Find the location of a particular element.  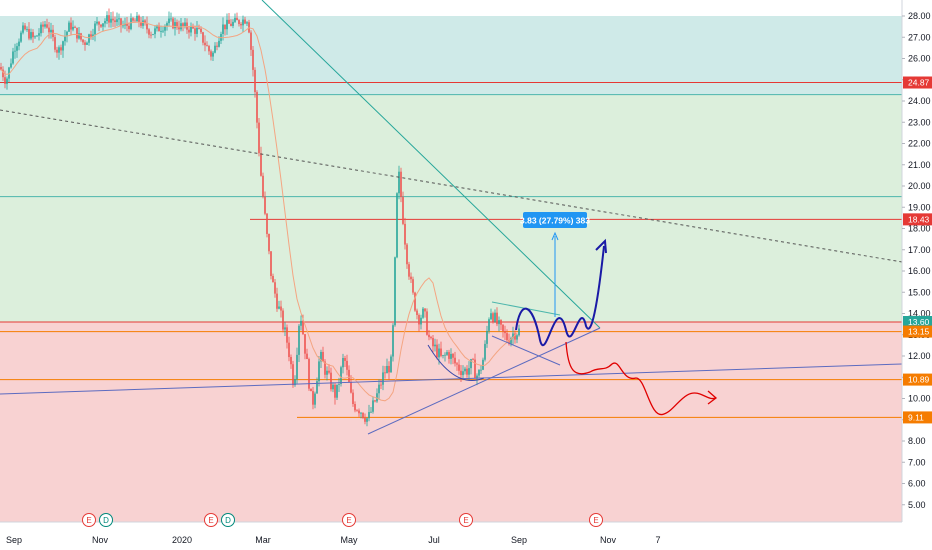

bullish-projection-path is located at coordinates (560, 296).